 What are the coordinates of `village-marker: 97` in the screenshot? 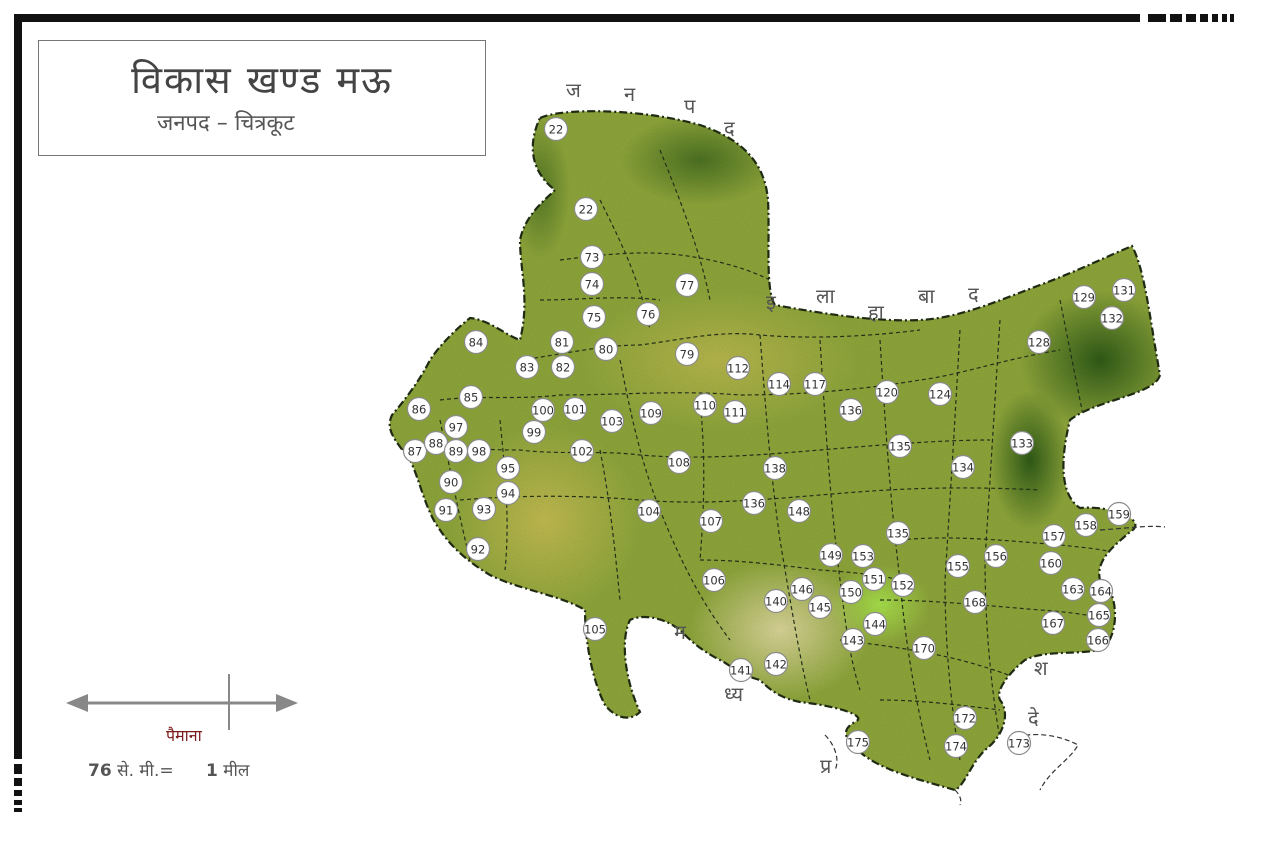 It's located at (456, 427).